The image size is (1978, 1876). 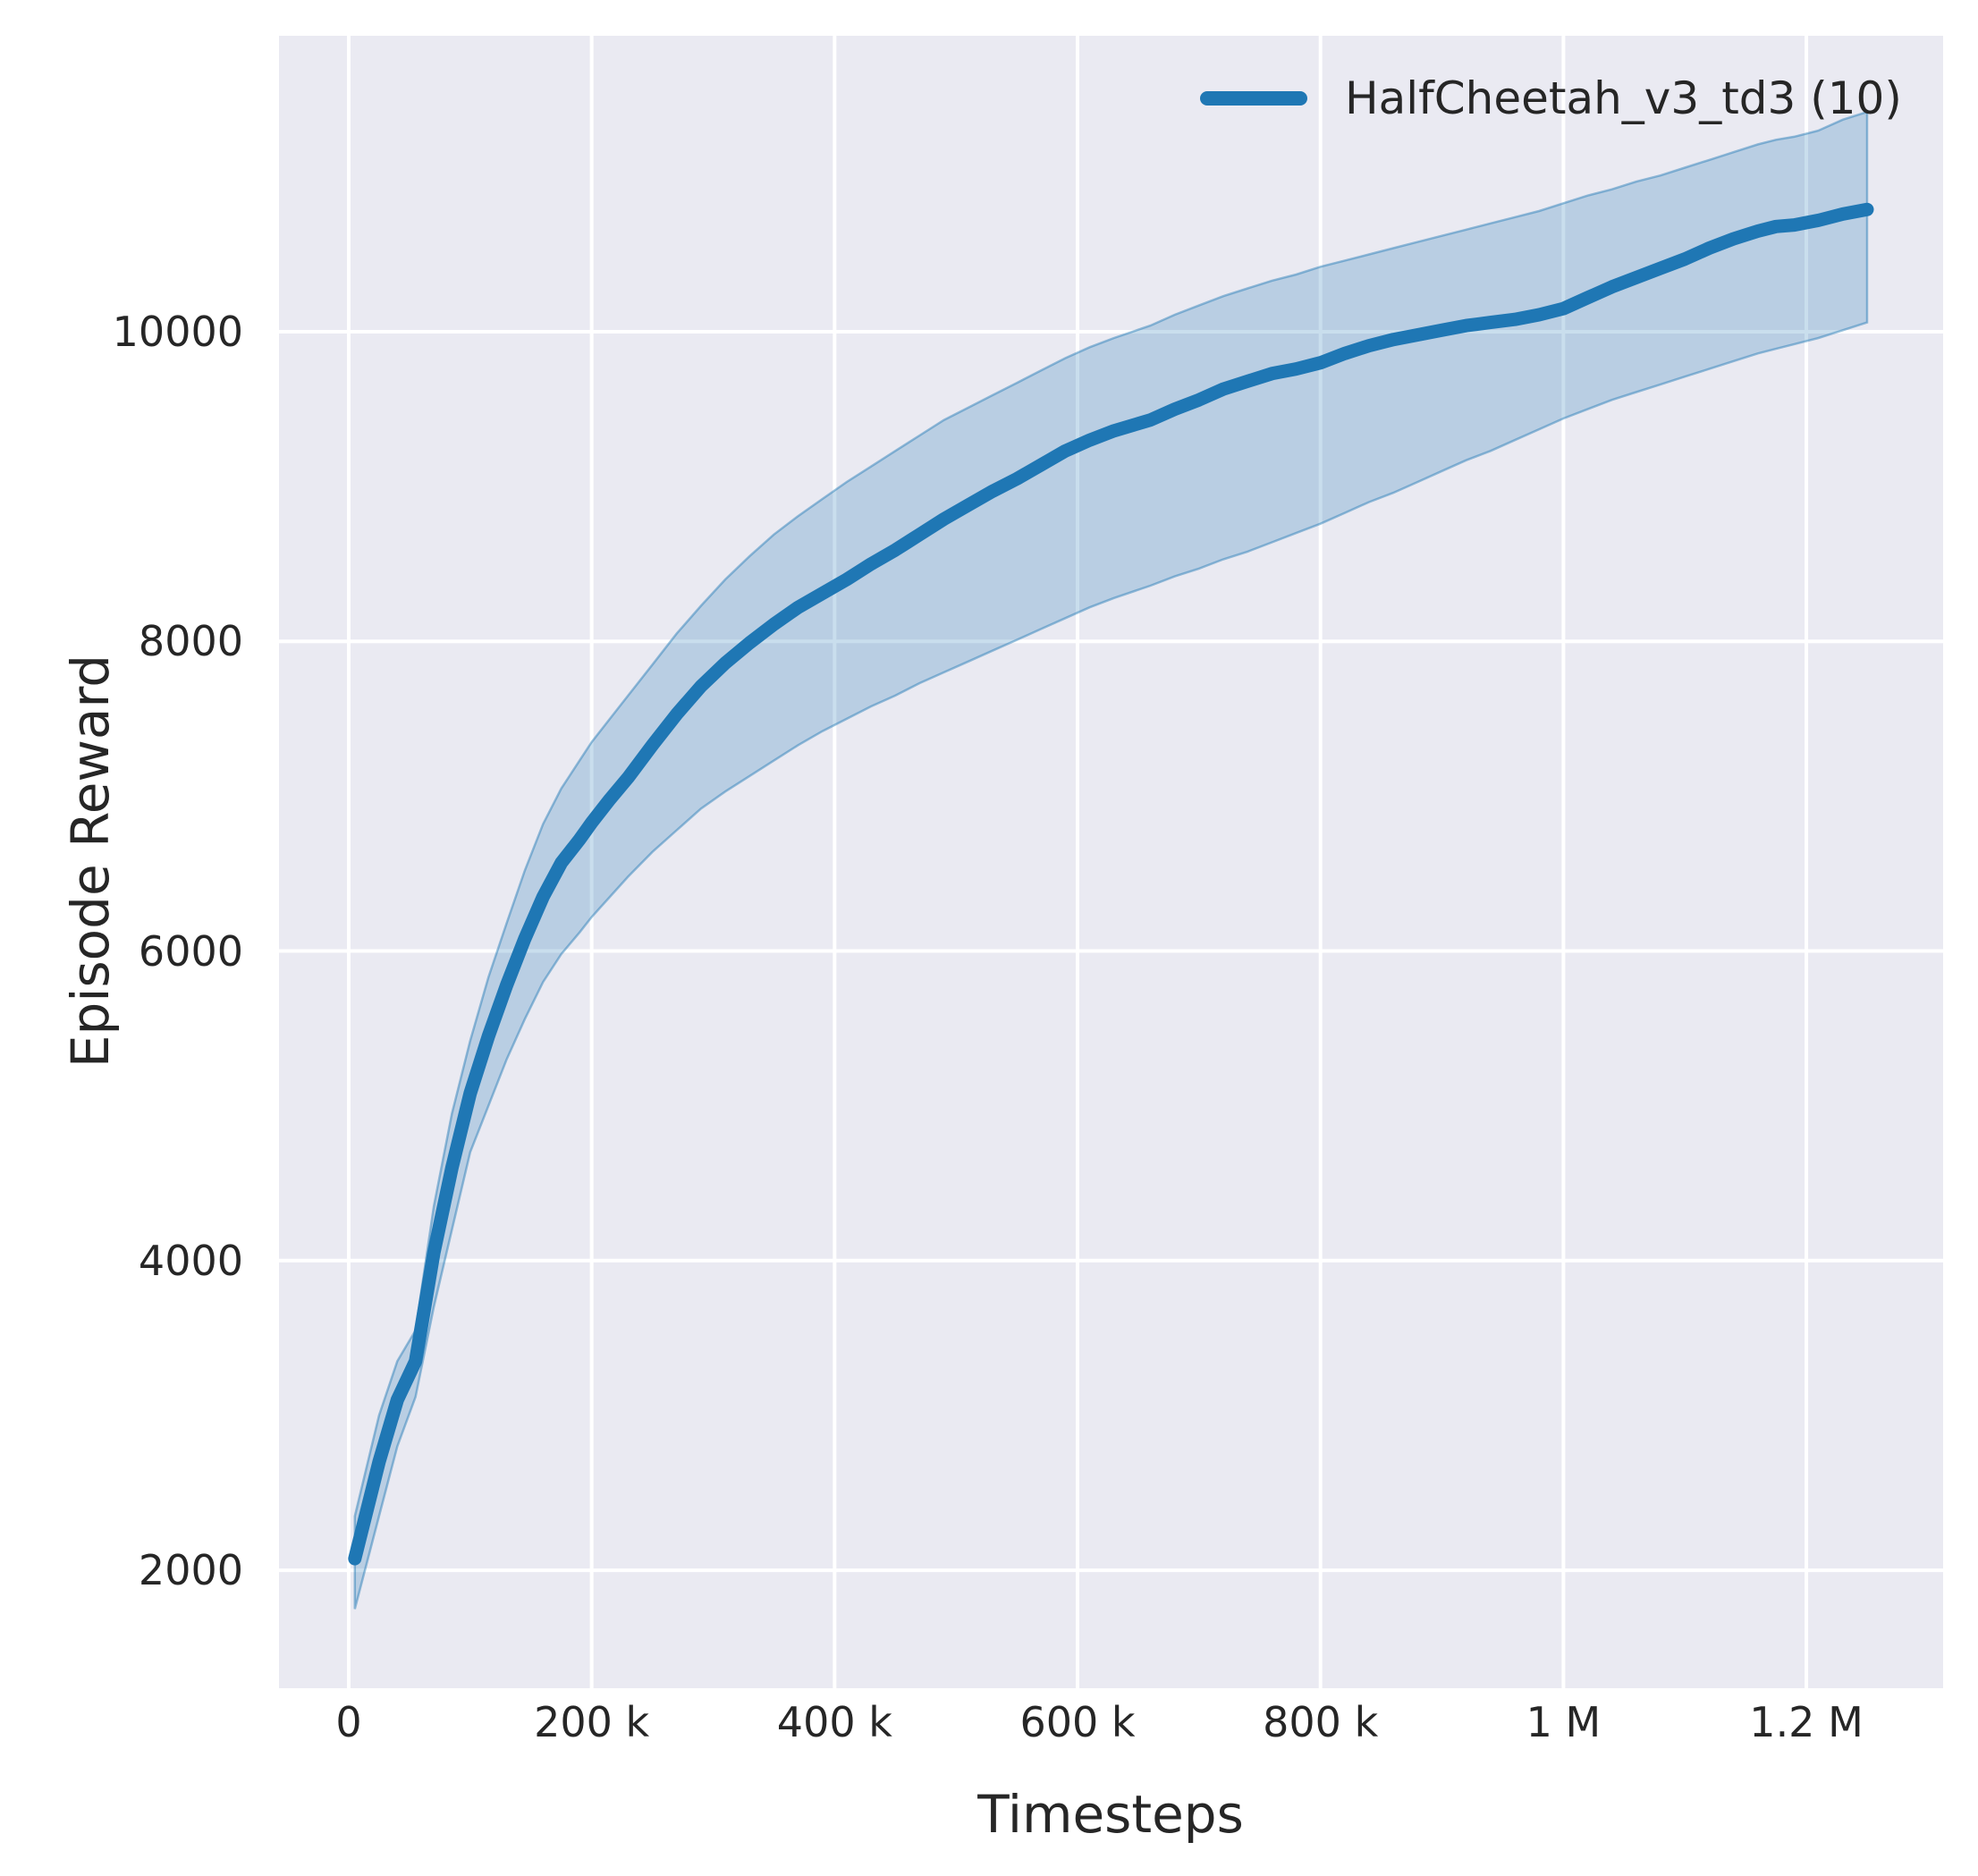 I want to click on x-tick-label: 200 k, so click(x=592, y=1722).